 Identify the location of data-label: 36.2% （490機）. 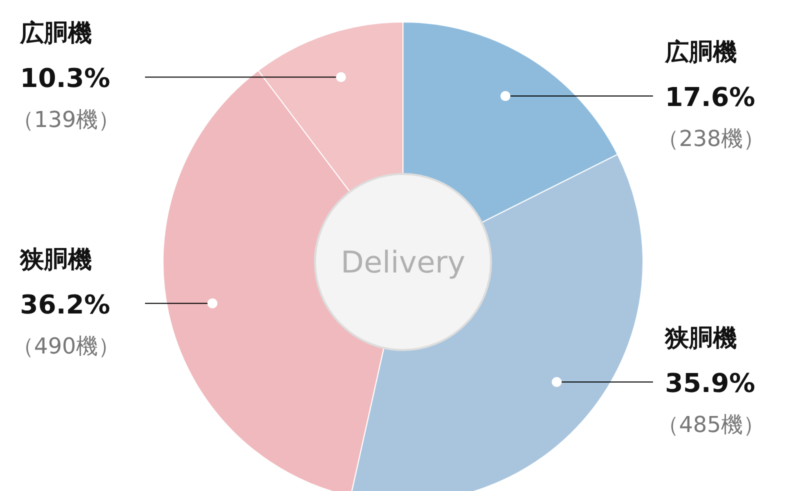
(66, 325).